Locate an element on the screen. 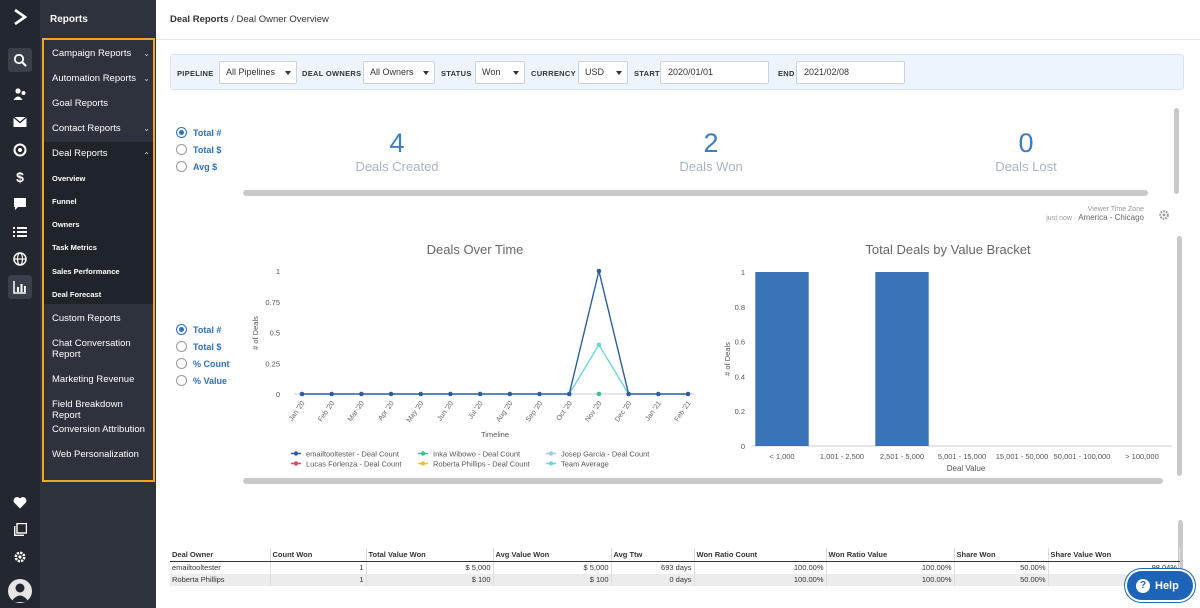 This screenshot has width=1200, height=608. chart-settings-gear-icon is located at coordinates (1164, 215).